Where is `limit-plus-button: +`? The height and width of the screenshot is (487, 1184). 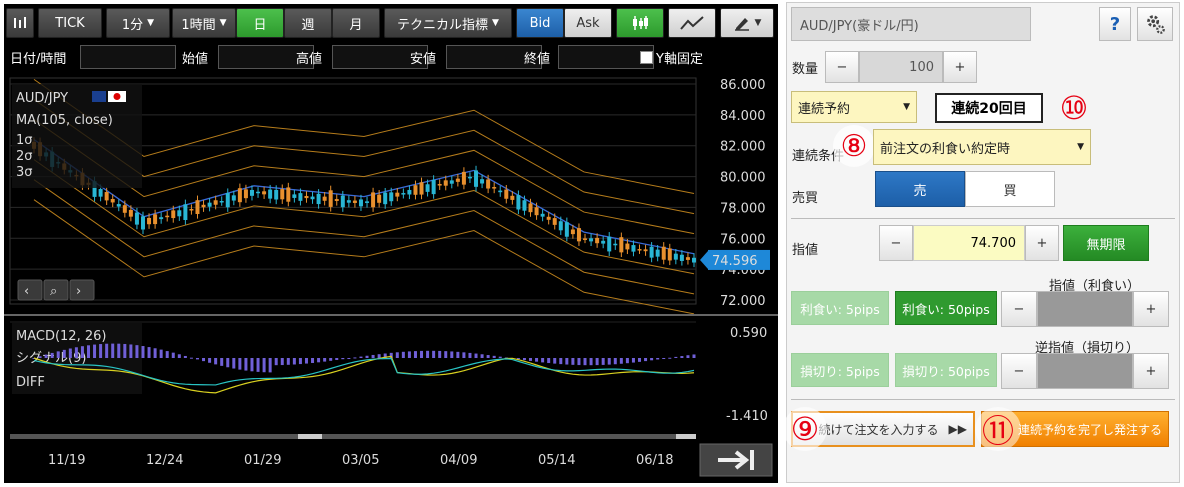
limit-plus-button: + is located at coordinates (1042, 243).